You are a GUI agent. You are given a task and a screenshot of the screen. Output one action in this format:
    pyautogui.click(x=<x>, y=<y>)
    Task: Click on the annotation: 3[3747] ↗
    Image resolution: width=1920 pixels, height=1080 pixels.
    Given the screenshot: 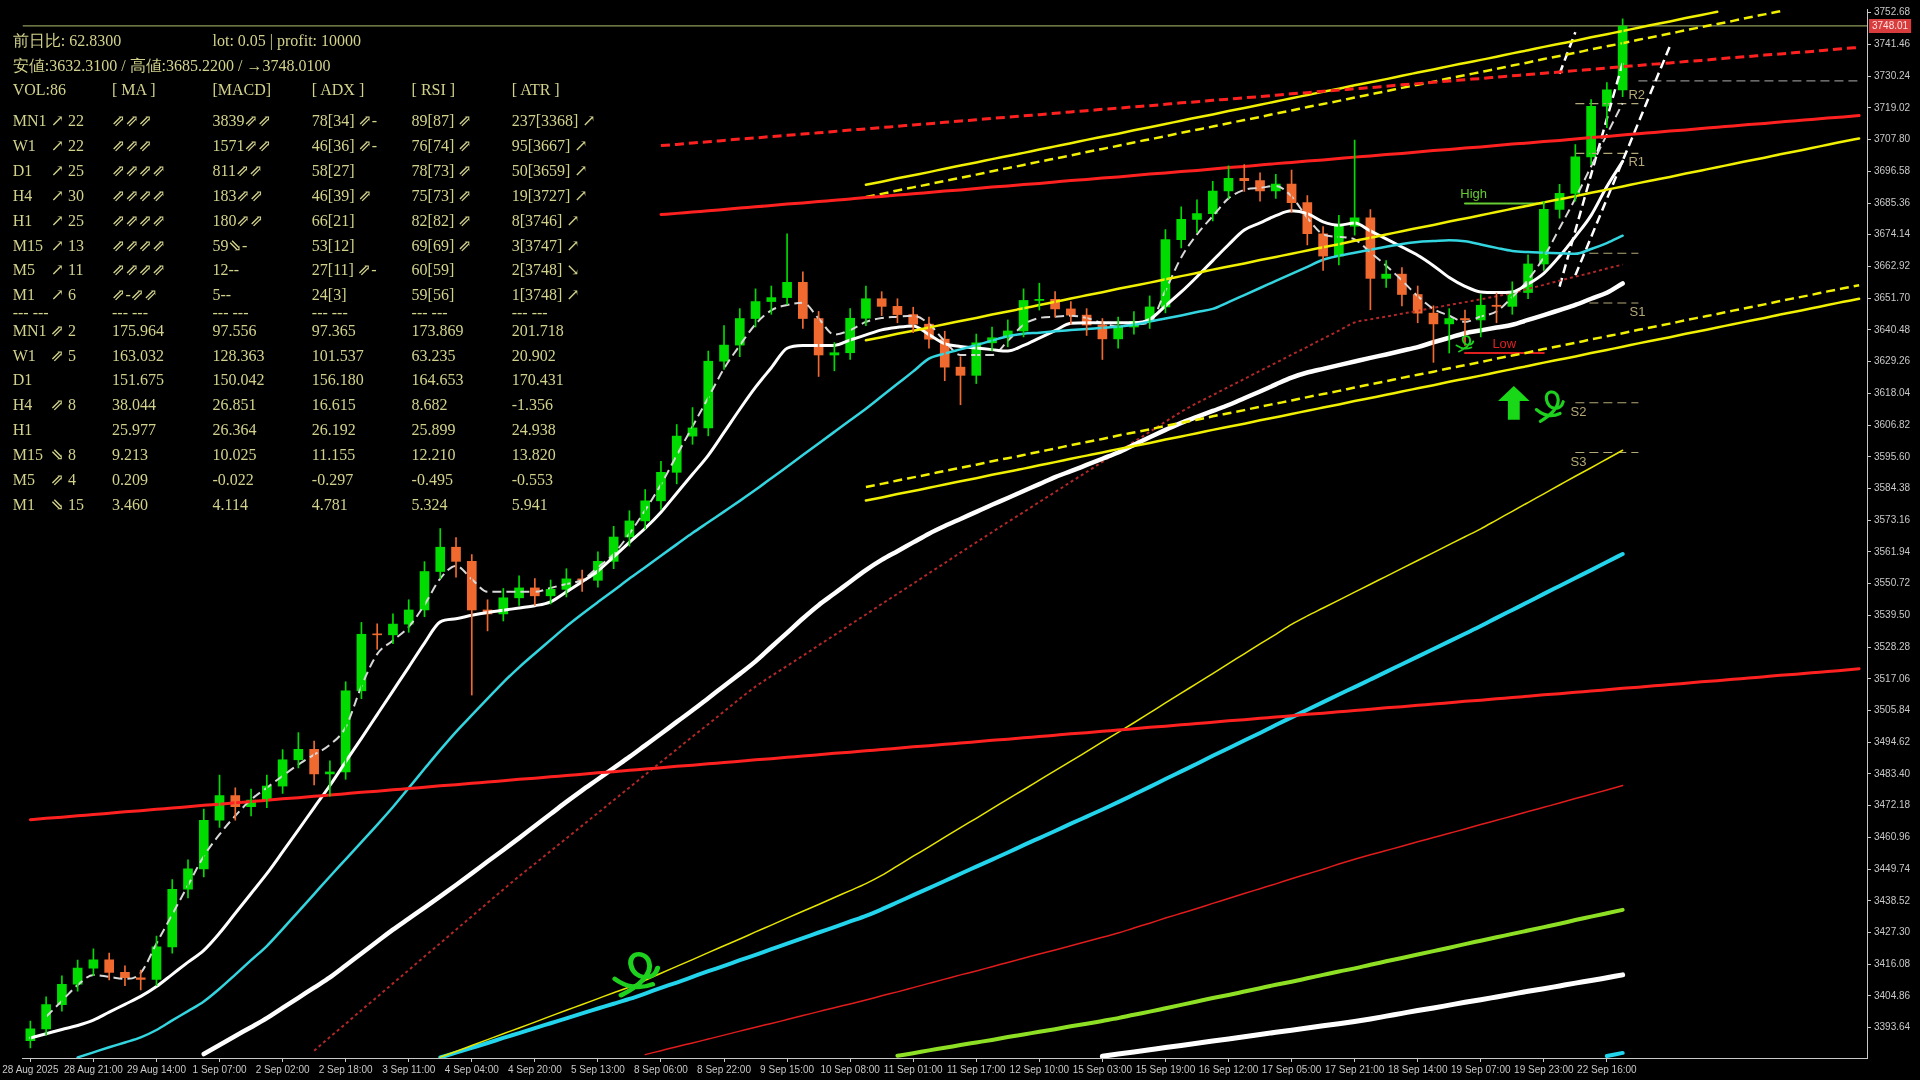 What is the action you would take?
    pyautogui.click(x=545, y=245)
    